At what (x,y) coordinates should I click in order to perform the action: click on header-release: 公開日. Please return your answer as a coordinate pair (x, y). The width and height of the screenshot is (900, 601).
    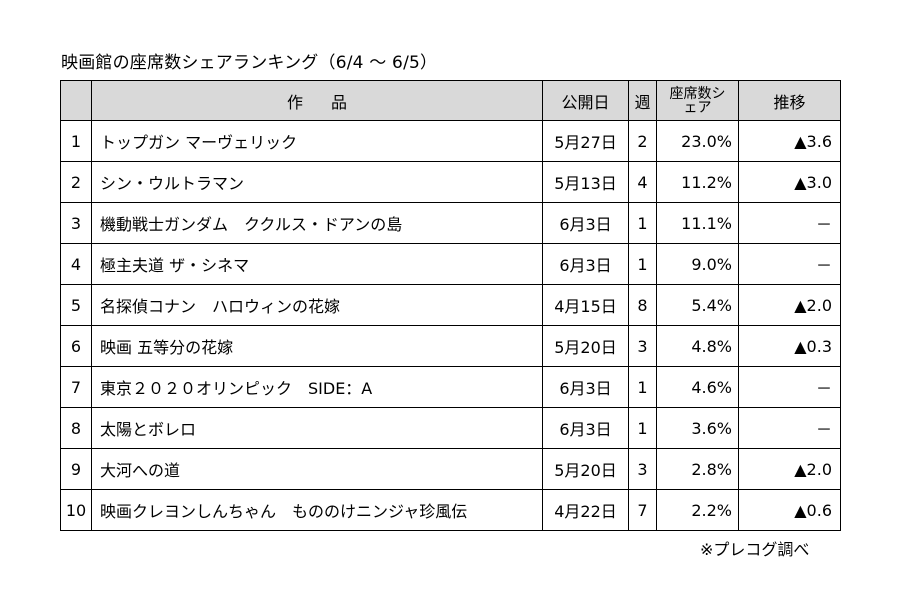
    Looking at the image, I should click on (585, 100).